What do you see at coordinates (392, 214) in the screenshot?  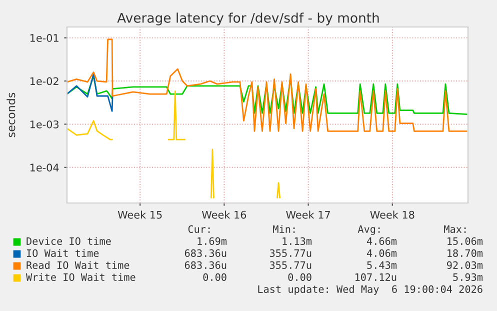 I see `x-tick-label: Week 18` at bounding box center [392, 214].